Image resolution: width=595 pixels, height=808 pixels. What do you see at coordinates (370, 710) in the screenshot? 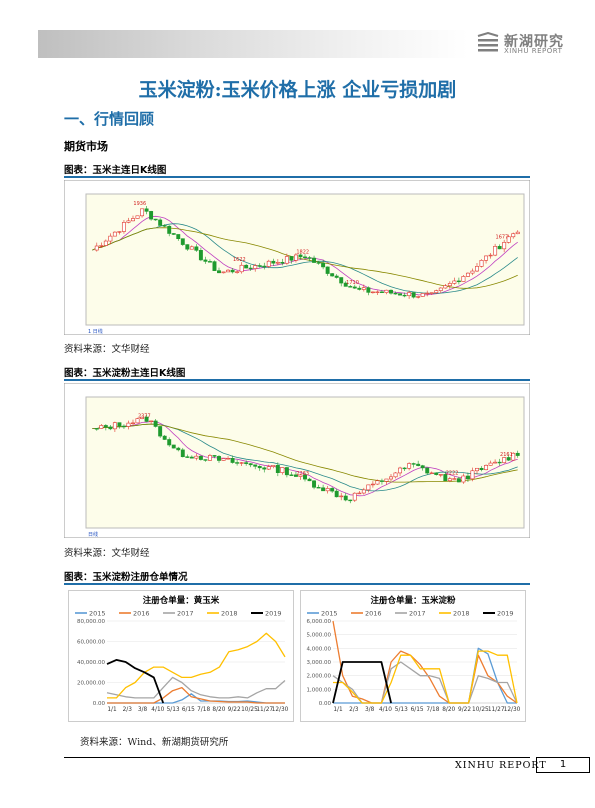
I see `x-tick-label: 3/8` at bounding box center [370, 710].